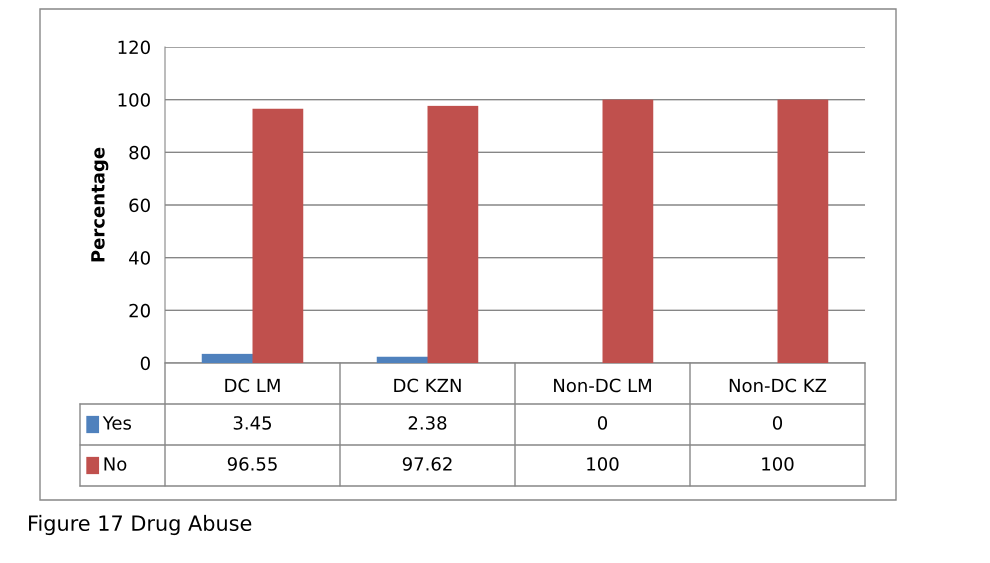 Image resolution: width=990 pixels, height=563 pixels. What do you see at coordinates (253, 423) in the screenshot?
I see `data-label: 3.45` at bounding box center [253, 423].